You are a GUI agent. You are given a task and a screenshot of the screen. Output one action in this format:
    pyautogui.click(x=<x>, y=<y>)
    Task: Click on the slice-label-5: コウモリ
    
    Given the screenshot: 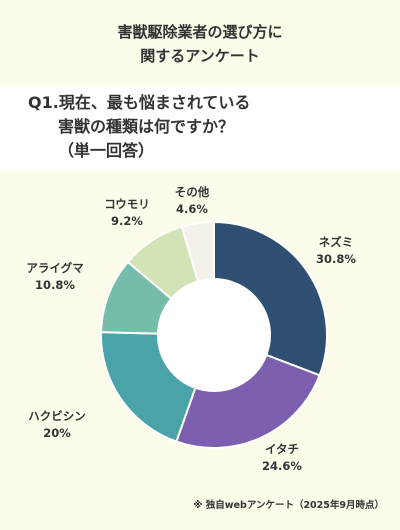 What is the action you would take?
    pyautogui.click(x=127, y=204)
    